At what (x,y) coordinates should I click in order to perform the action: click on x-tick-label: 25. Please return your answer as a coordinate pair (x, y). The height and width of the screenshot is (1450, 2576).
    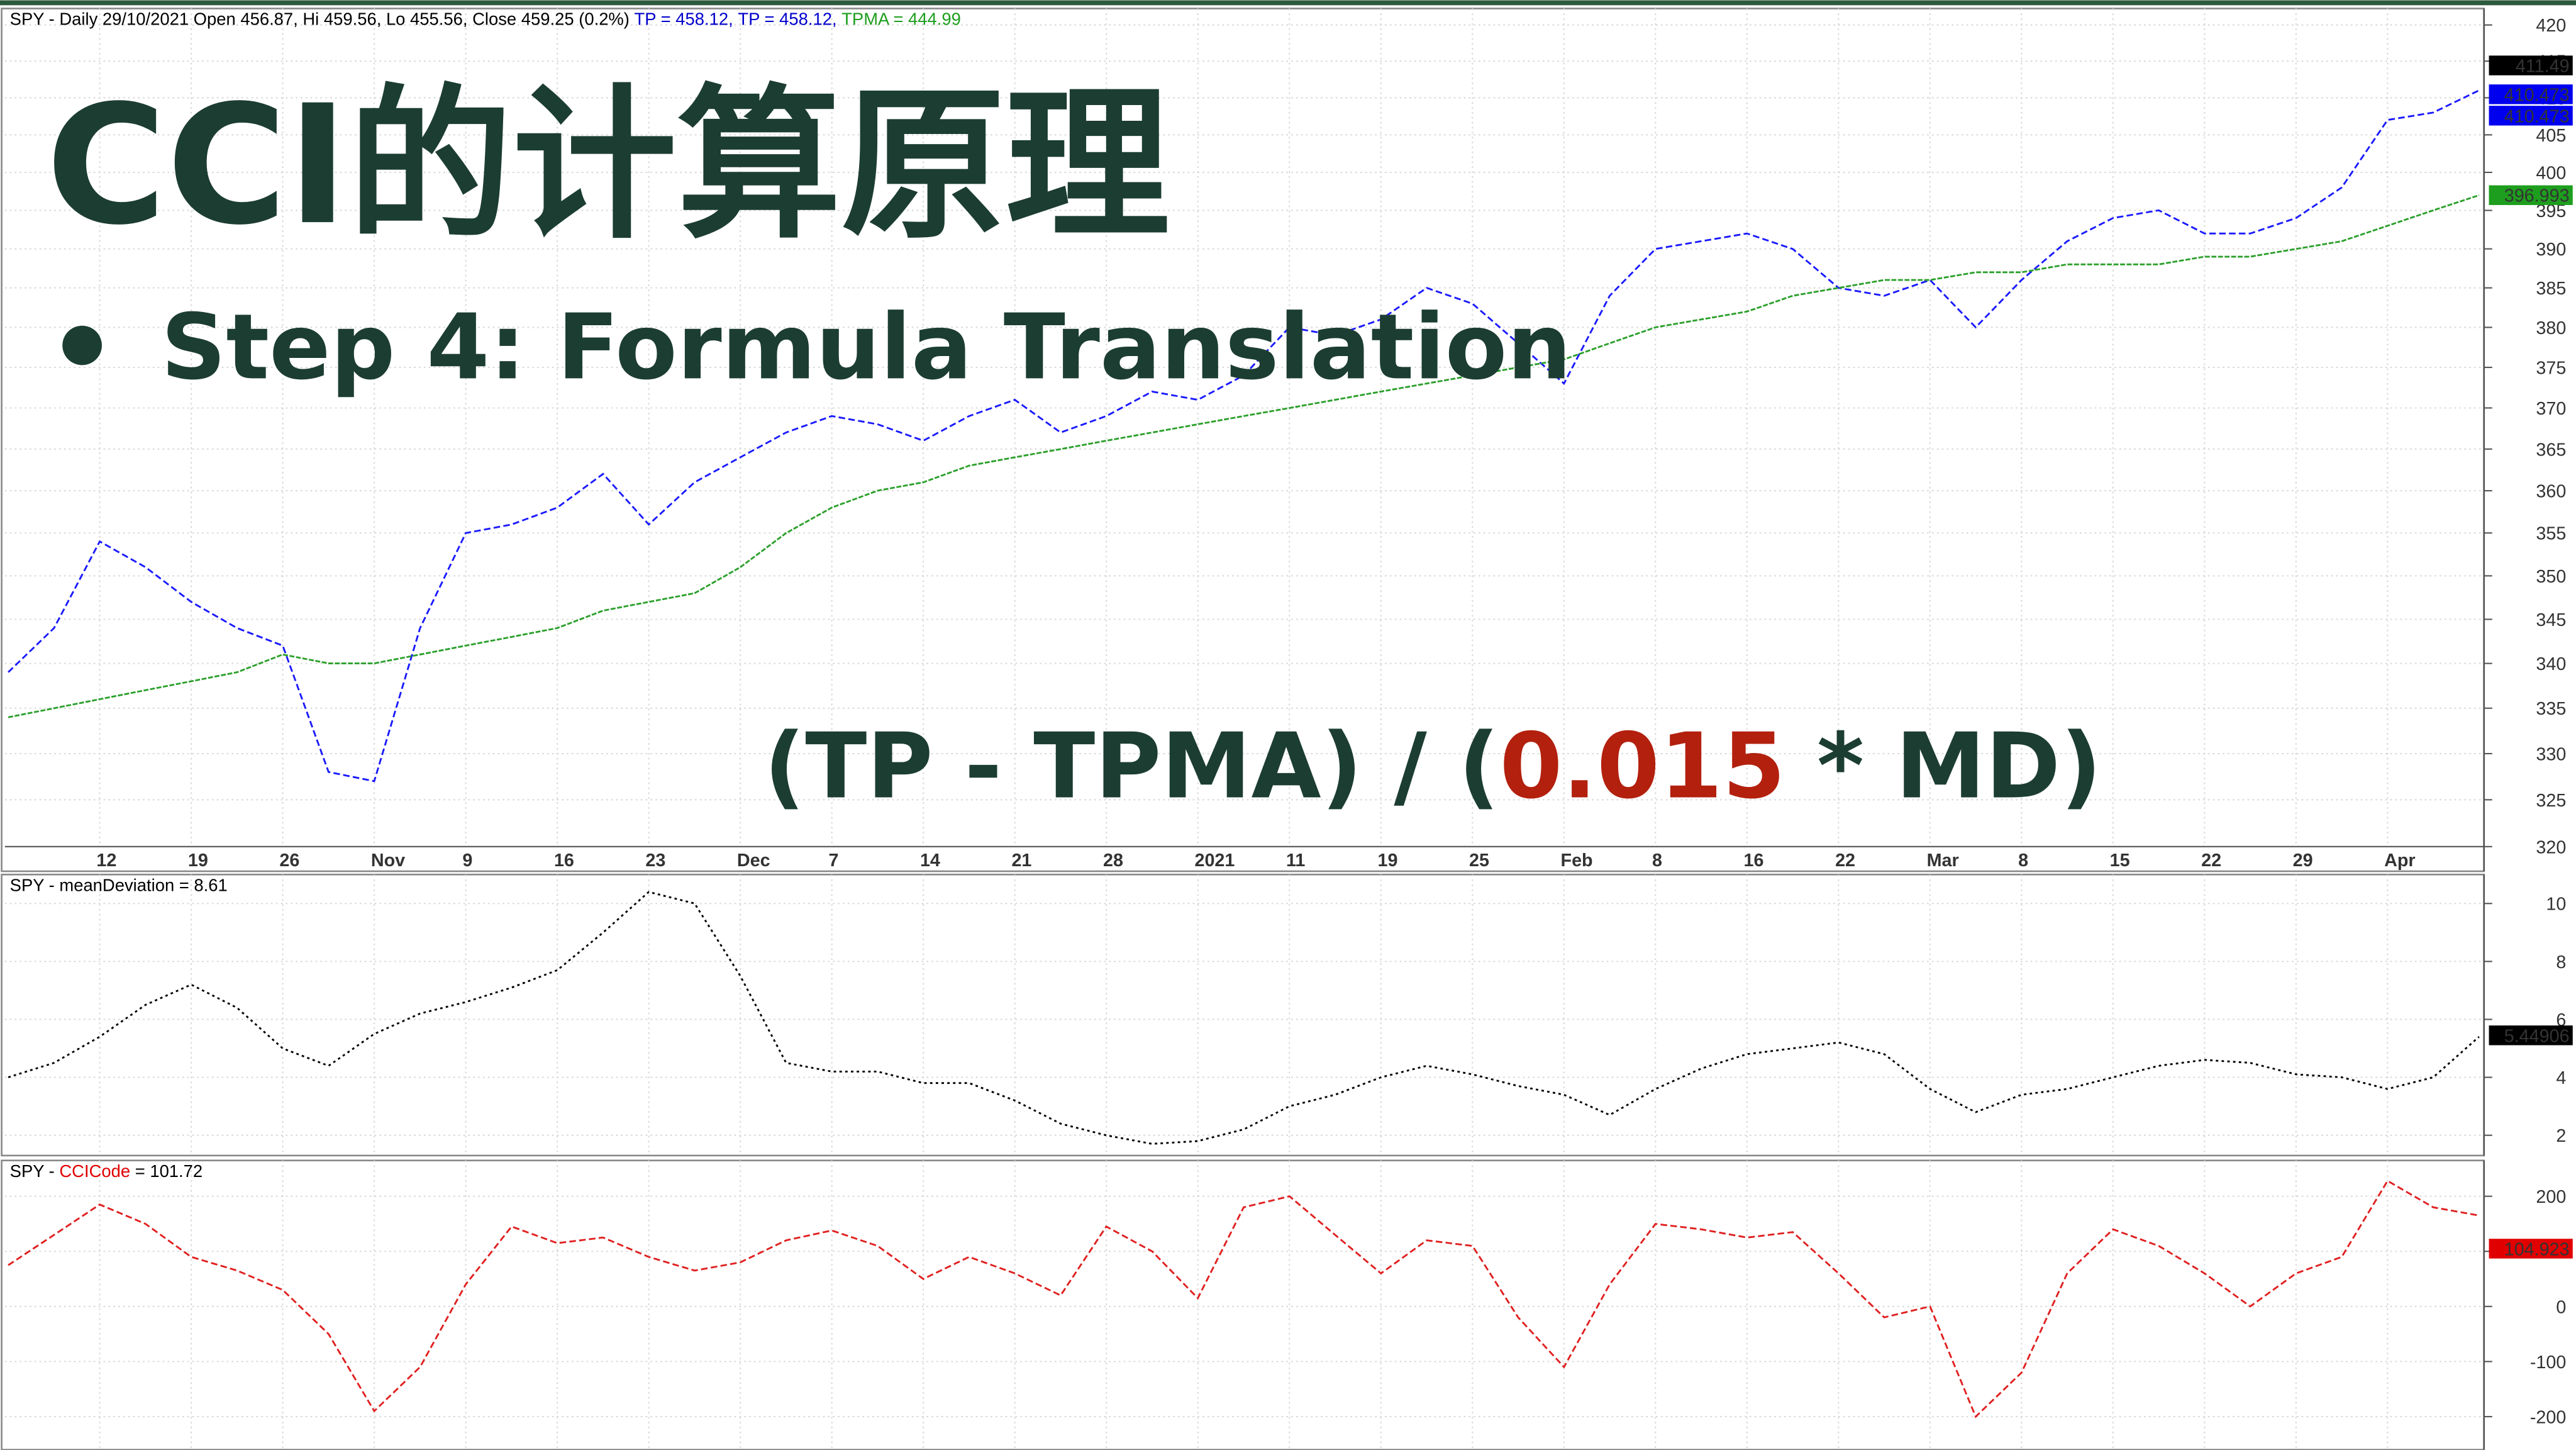
    Looking at the image, I should click on (1479, 860).